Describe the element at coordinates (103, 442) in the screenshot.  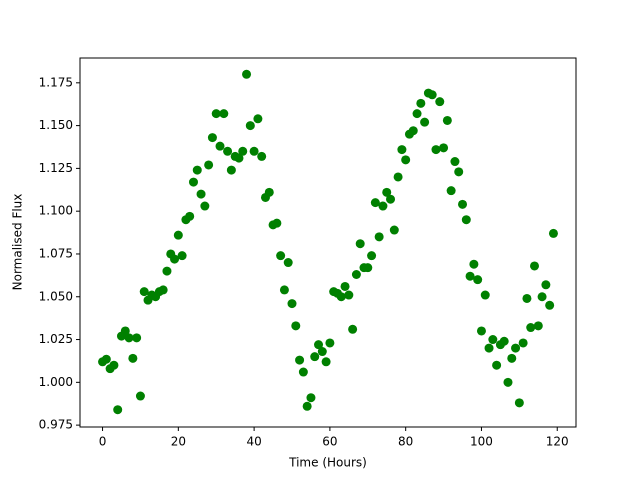
I see `x-tick-label: 0` at that location.